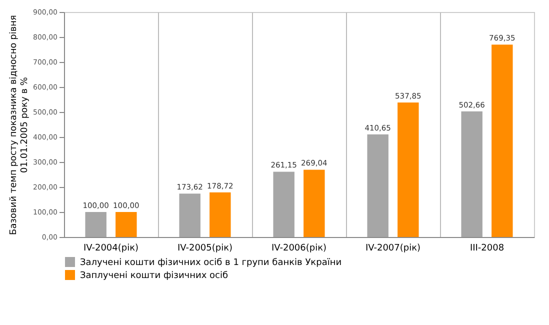 This screenshot has height=325, width=549. What do you see at coordinates (205, 249) in the screenshot?
I see `x-tick-label: IV-2005(рік)` at bounding box center [205, 249].